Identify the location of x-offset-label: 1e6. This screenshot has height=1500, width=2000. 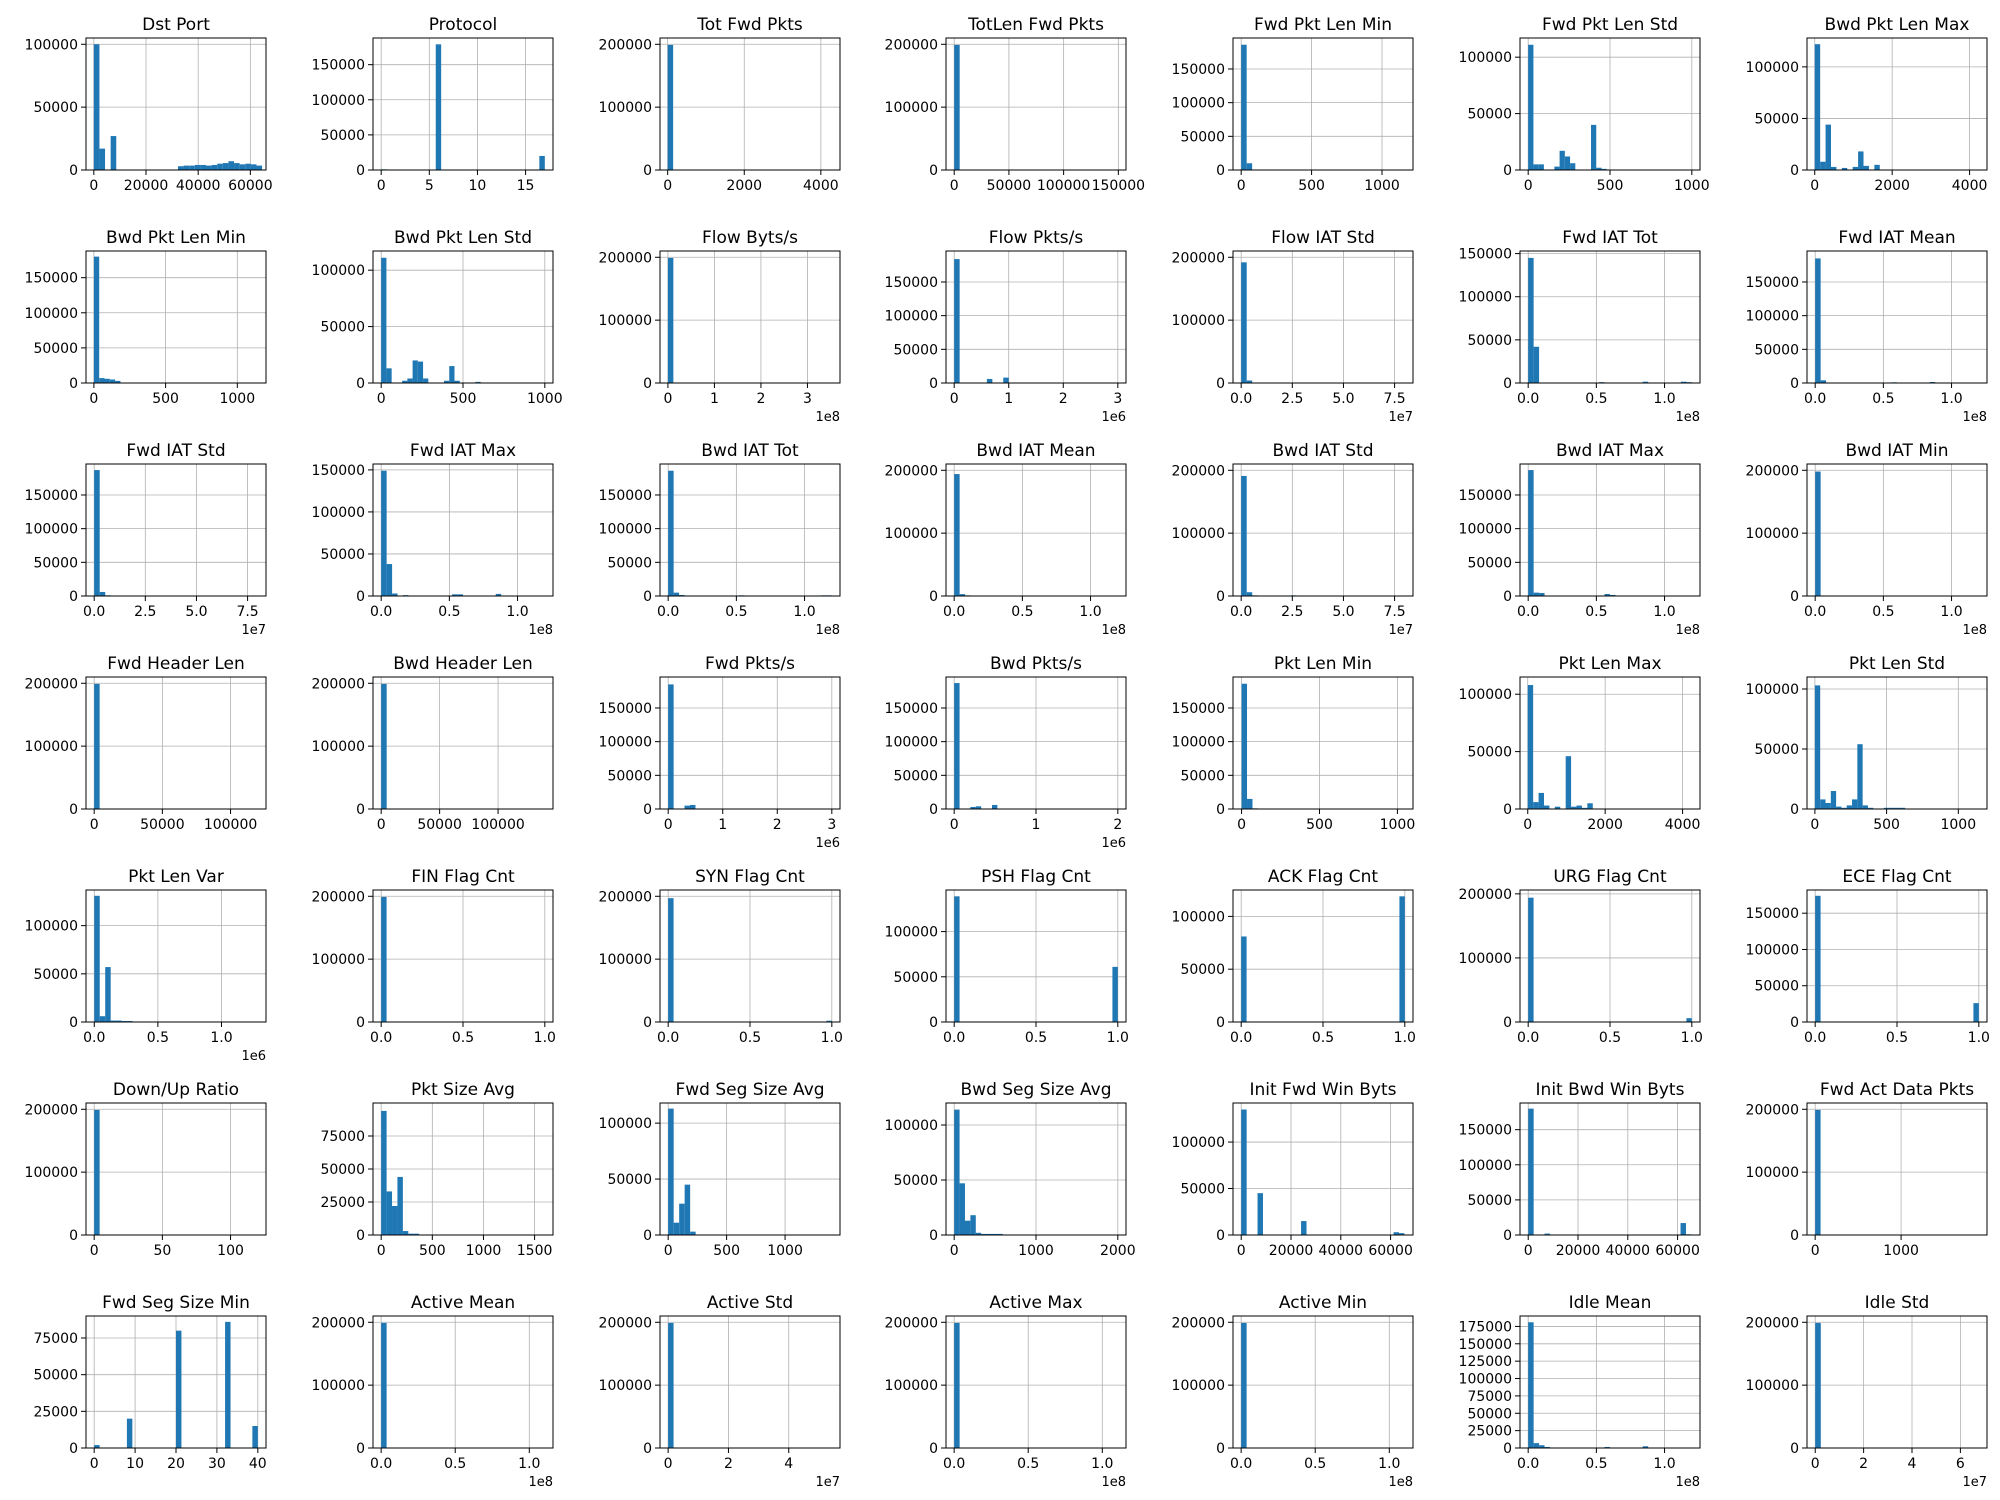
(1113, 843).